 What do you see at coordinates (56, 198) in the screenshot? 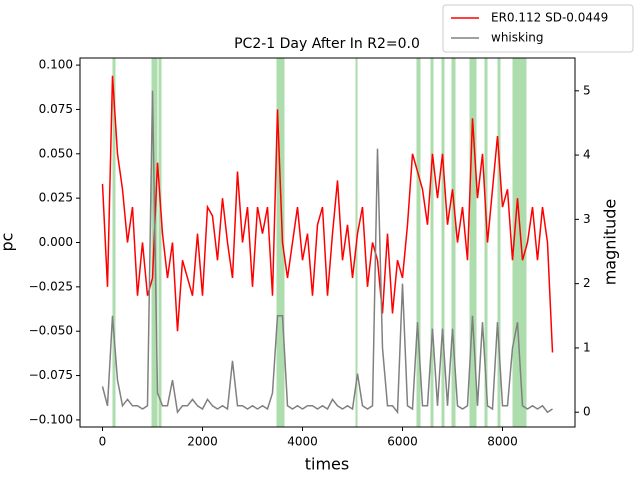
I see `y-tick-label: 0.025` at bounding box center [56, 198].